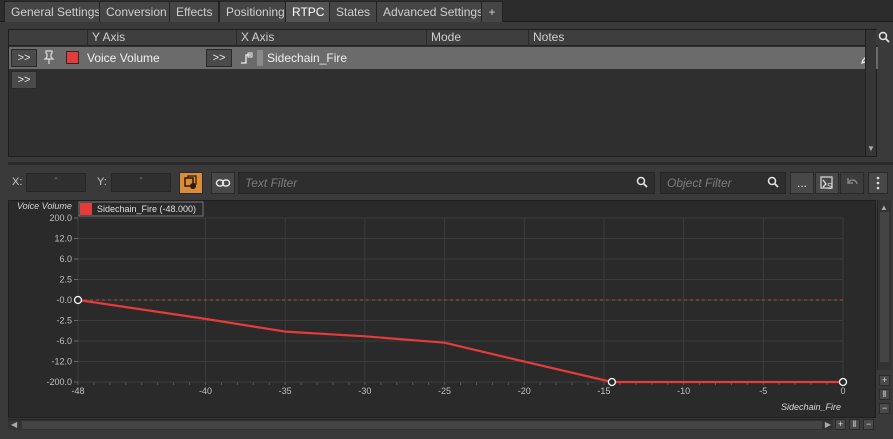  I want to click on tab-rtpc: RTPC, so click(308, 11).